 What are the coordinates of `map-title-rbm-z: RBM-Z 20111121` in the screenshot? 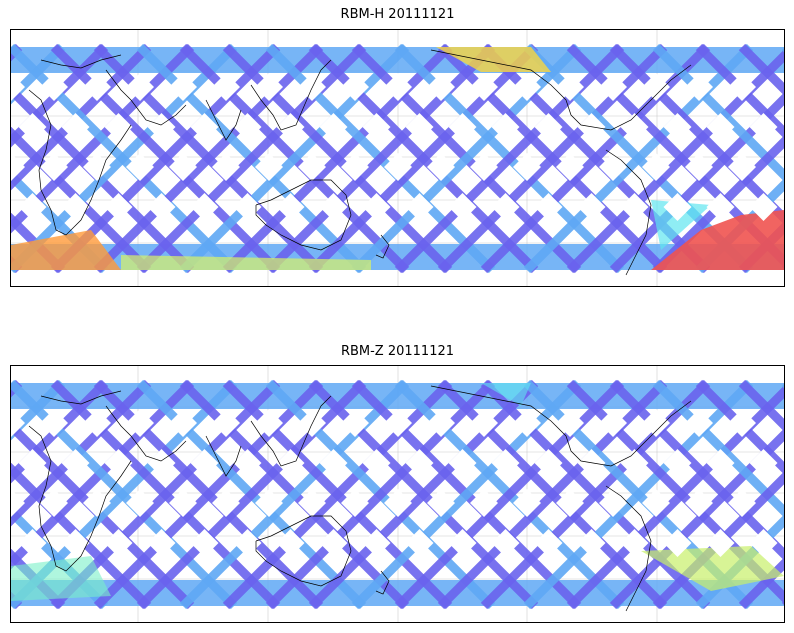 It's located at (397, 351).